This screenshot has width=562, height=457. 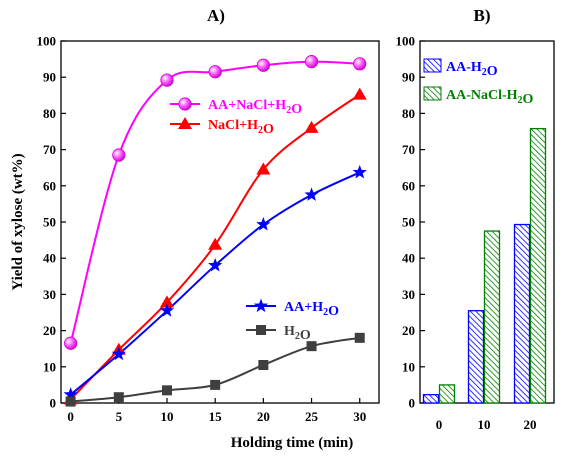 I want to click on legend-label: AA+NaCl+H2O, so click(x=255, y=107).